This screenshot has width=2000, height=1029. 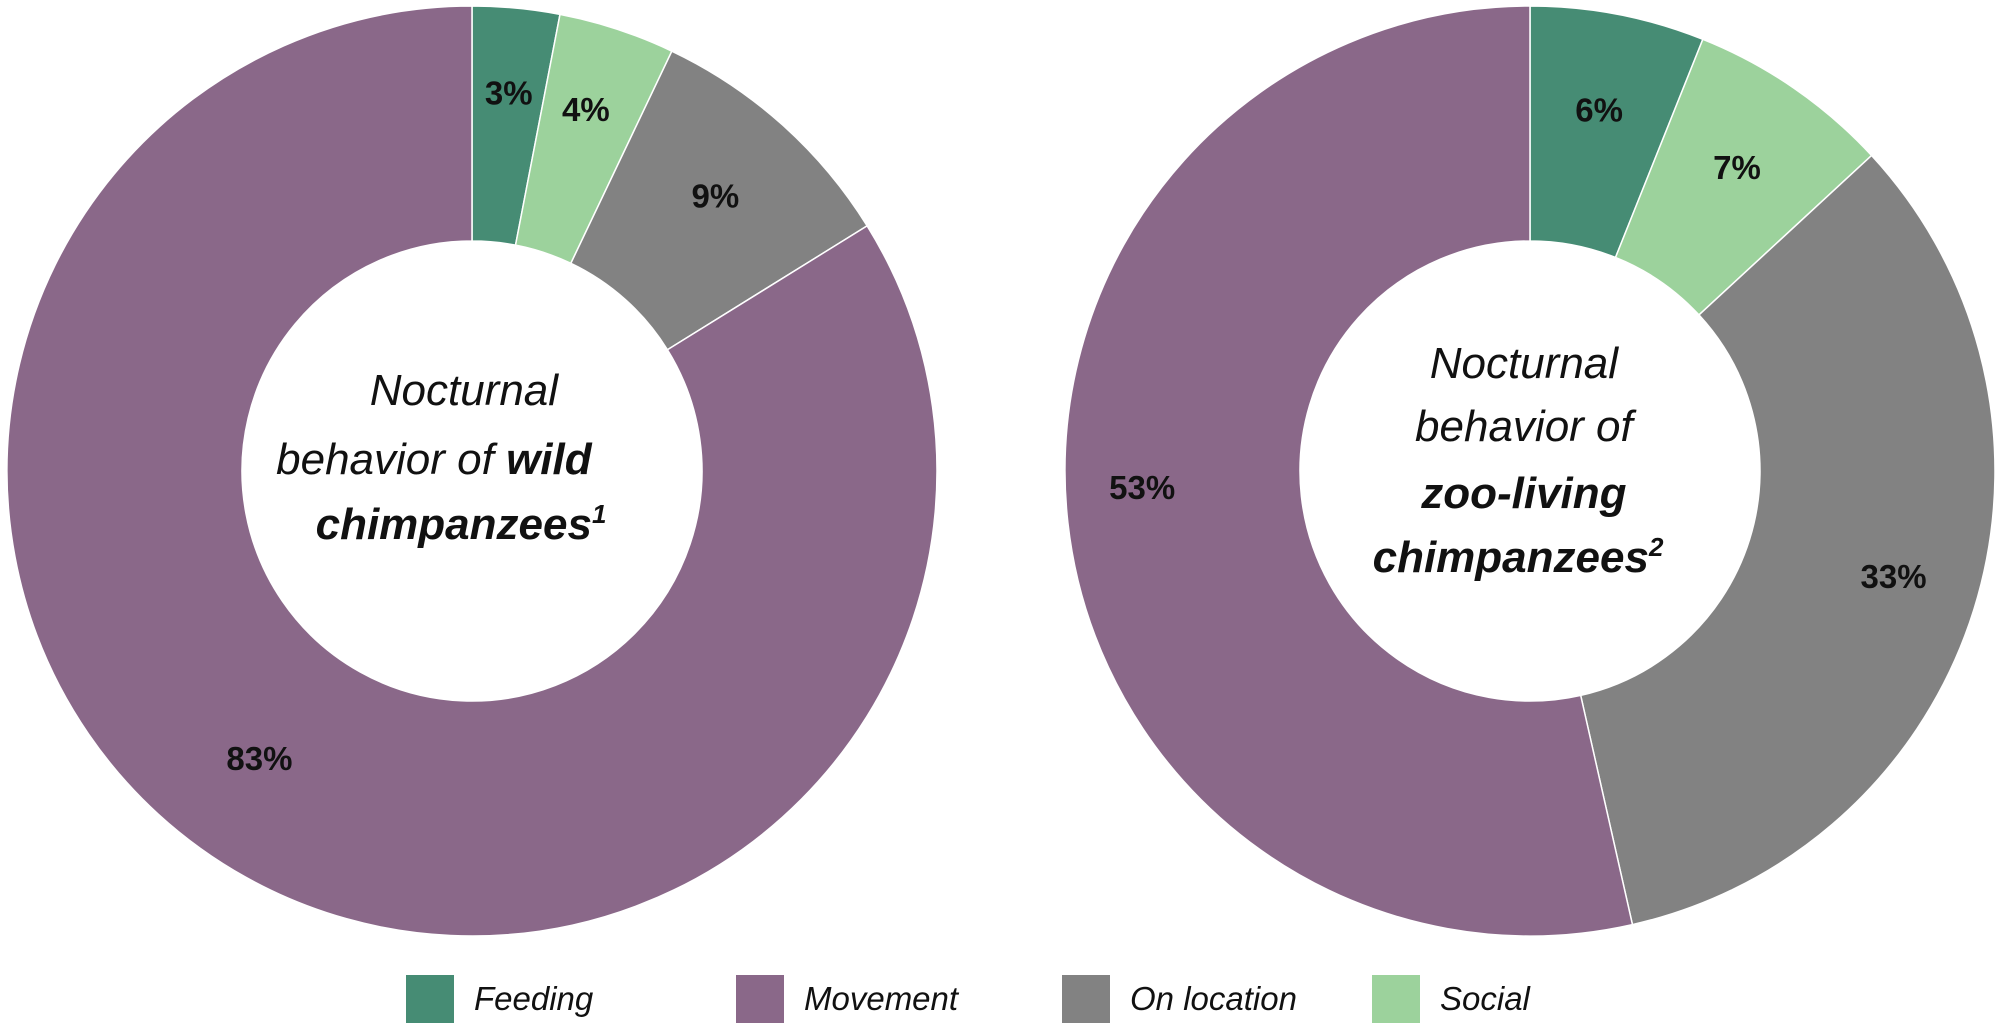 I want to click on slice-label-movement: 53%, so click(x=1142, y=487).